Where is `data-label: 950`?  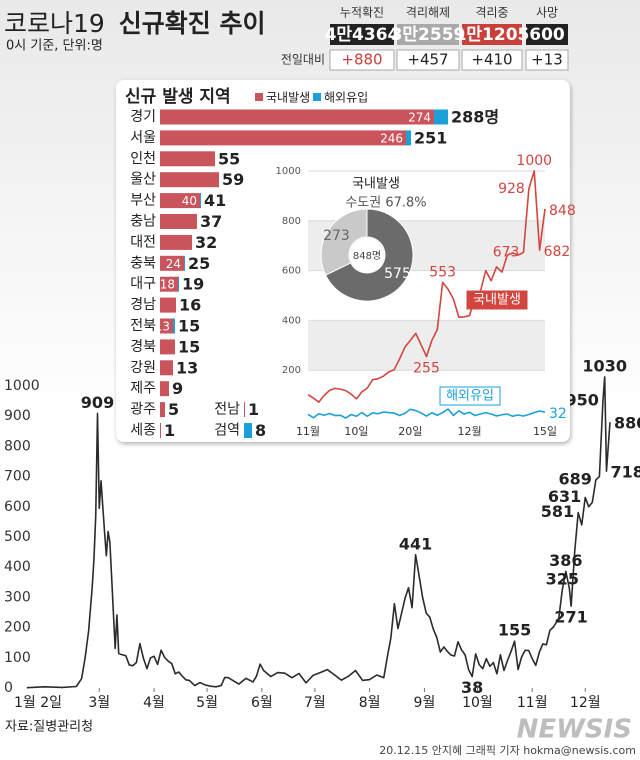
data-label: 950 is located at coordinates (582, 400).